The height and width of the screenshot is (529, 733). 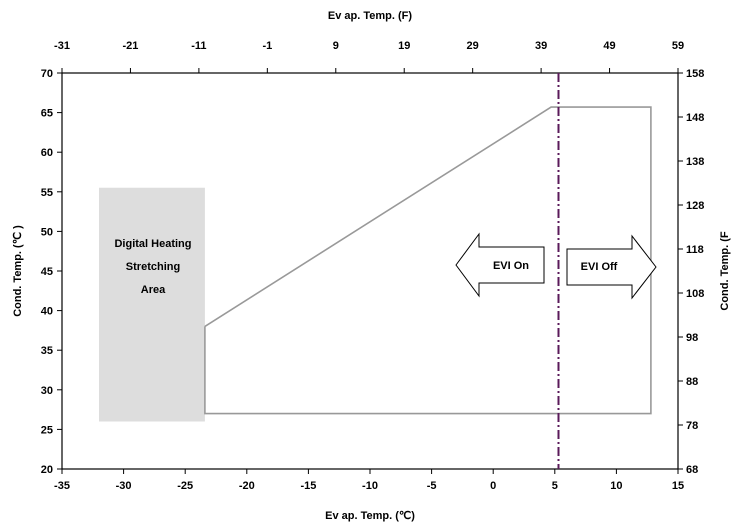 What do you see at coordinates (599, 267) in the screenshot?
I see `evi-off-label: EVI Off` at bounding box center [599, 267].